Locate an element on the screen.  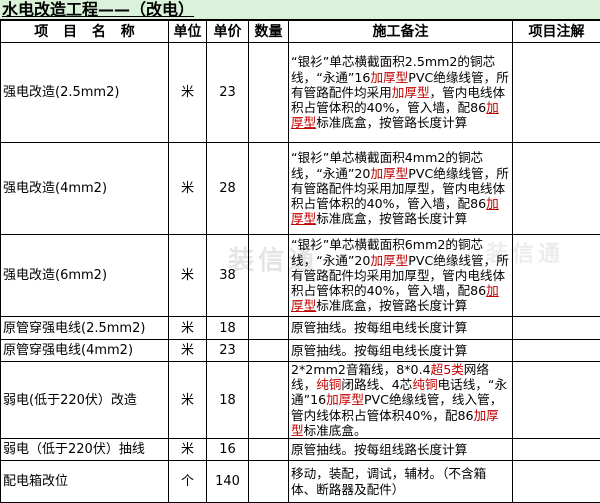
cell-item-name: 原管穿强电线(2.5mm2) is located at coordinates (85, 328).